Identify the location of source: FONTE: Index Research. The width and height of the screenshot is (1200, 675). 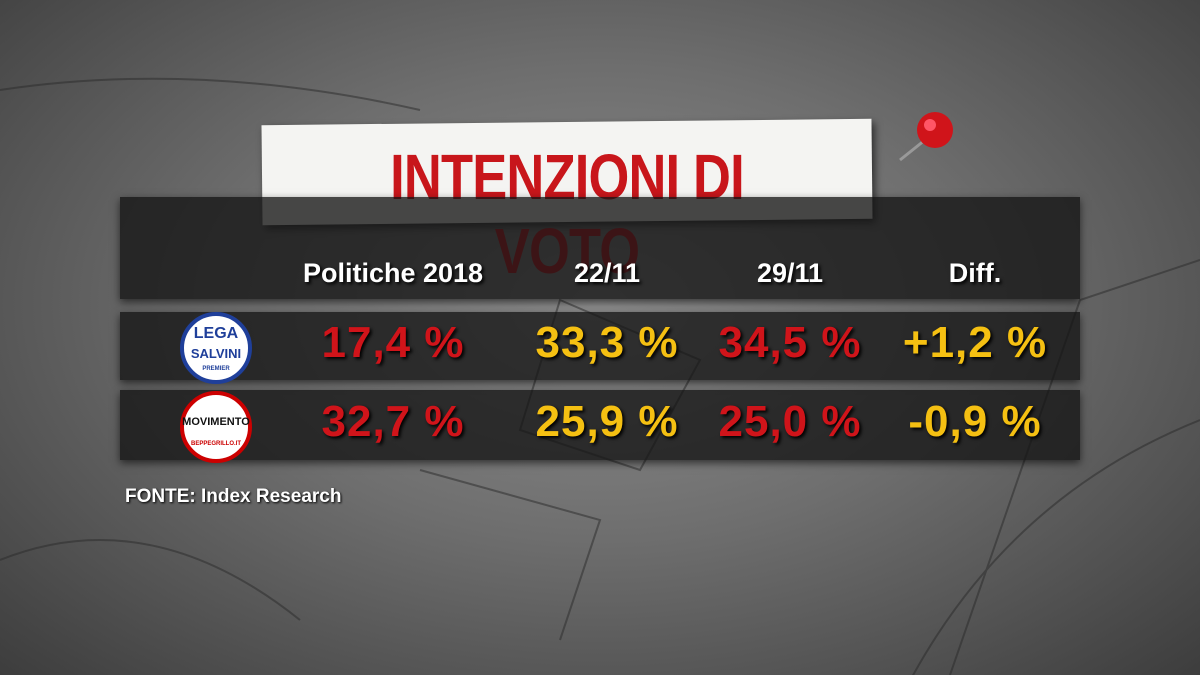
(233, 496).